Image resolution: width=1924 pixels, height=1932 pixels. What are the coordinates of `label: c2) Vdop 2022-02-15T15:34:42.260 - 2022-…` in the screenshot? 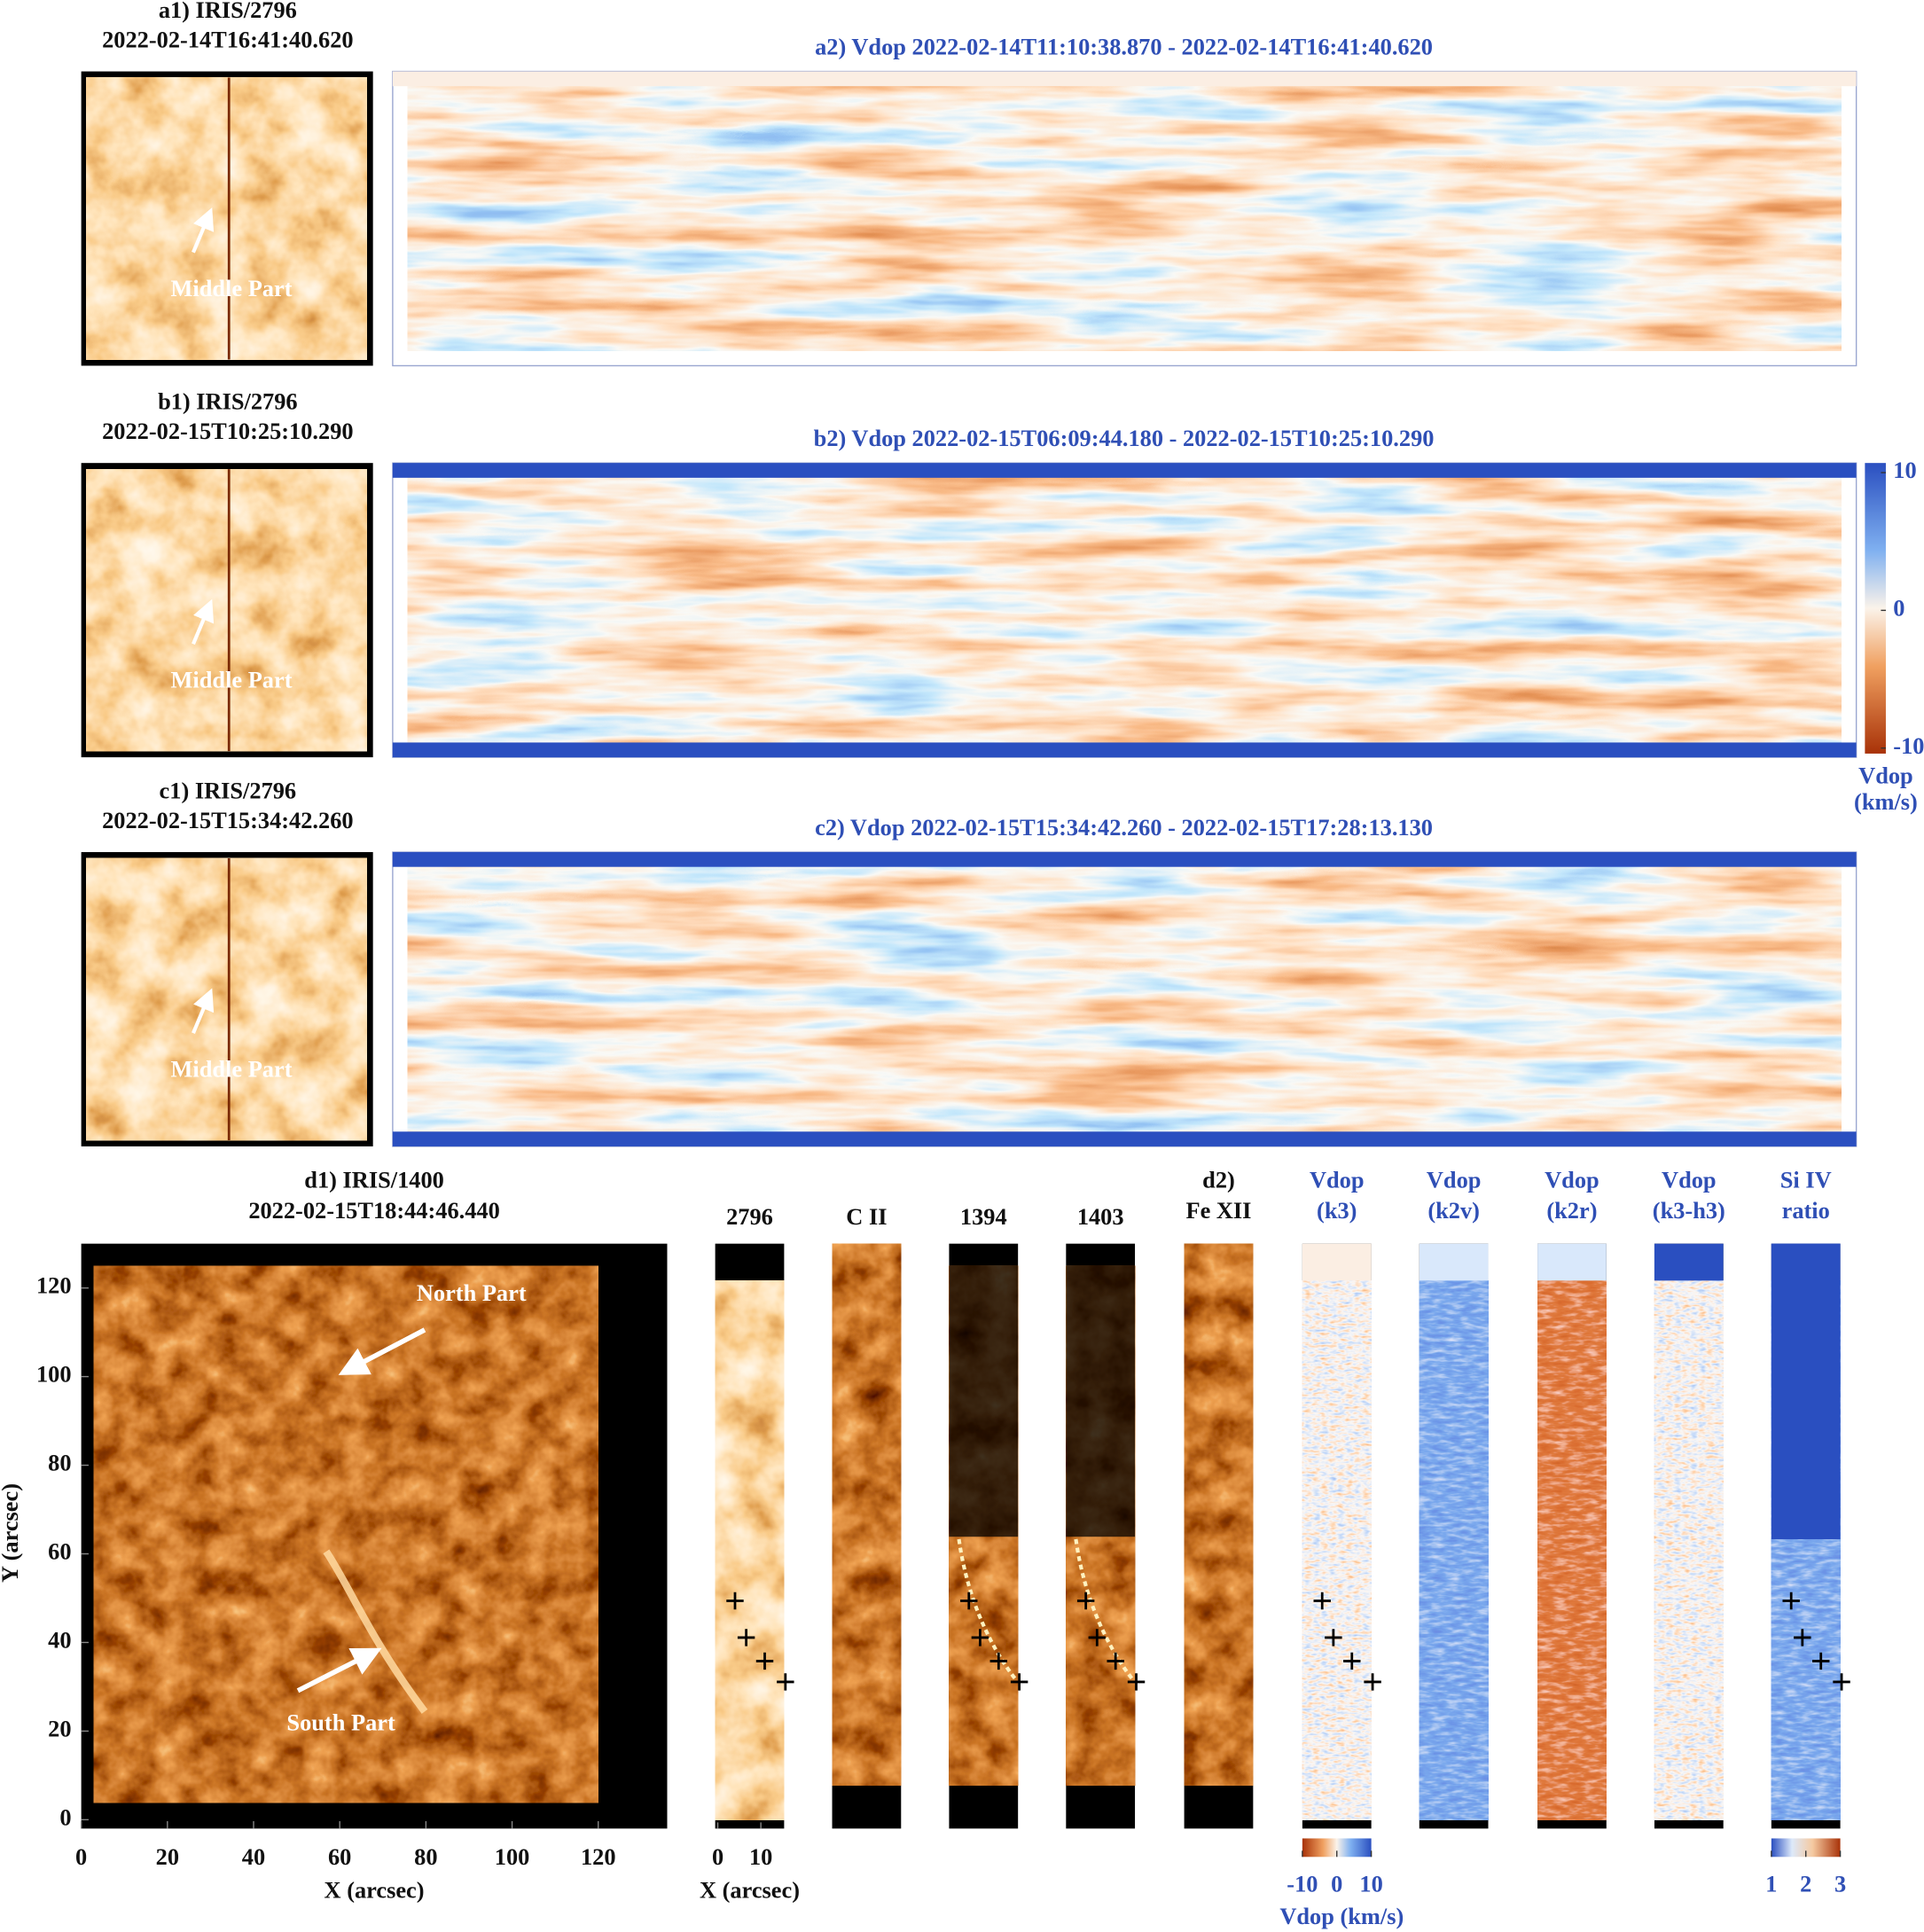 It's located at (1124, 827).